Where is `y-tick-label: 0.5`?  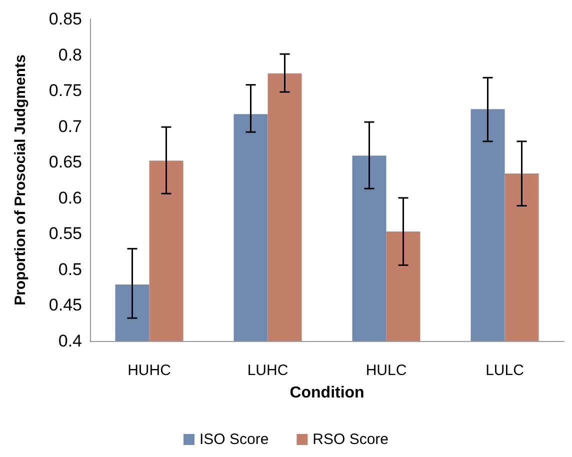
y-tick-label: 0.5 is located at coordinates (70, 269).